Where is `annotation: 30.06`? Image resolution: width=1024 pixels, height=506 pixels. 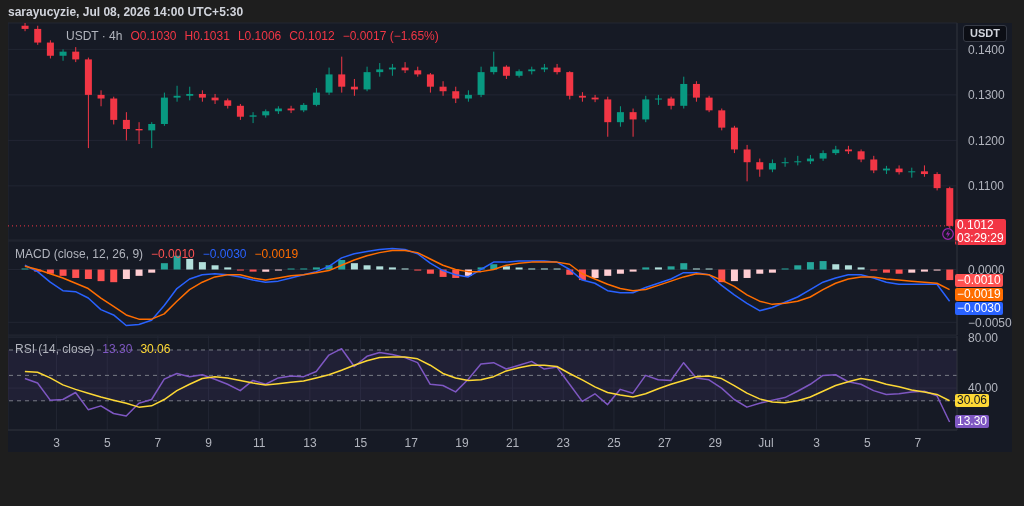 annotation: 30.06 is located at coordinates (155, 349).